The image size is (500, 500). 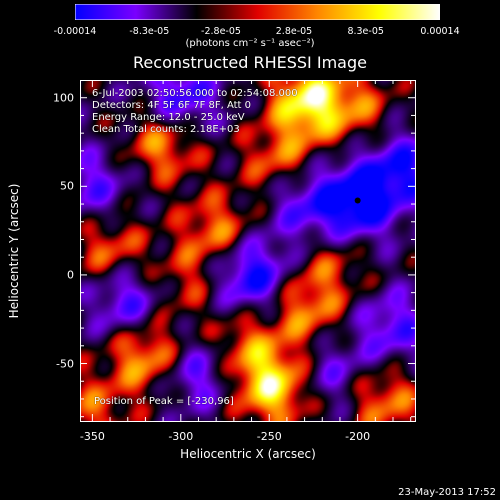 I want to click on y-tick-label: -50, so click(x=65, y=364).